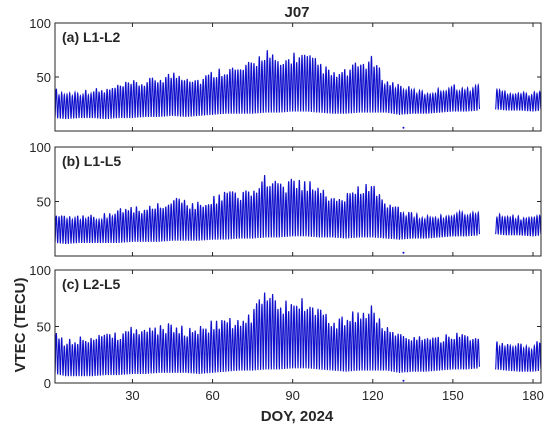 The height and width of the screenshot is (429, 550). Describe the element at coordinates (296, 12) in the screenshot. I see `chart-title: J07` at that location.